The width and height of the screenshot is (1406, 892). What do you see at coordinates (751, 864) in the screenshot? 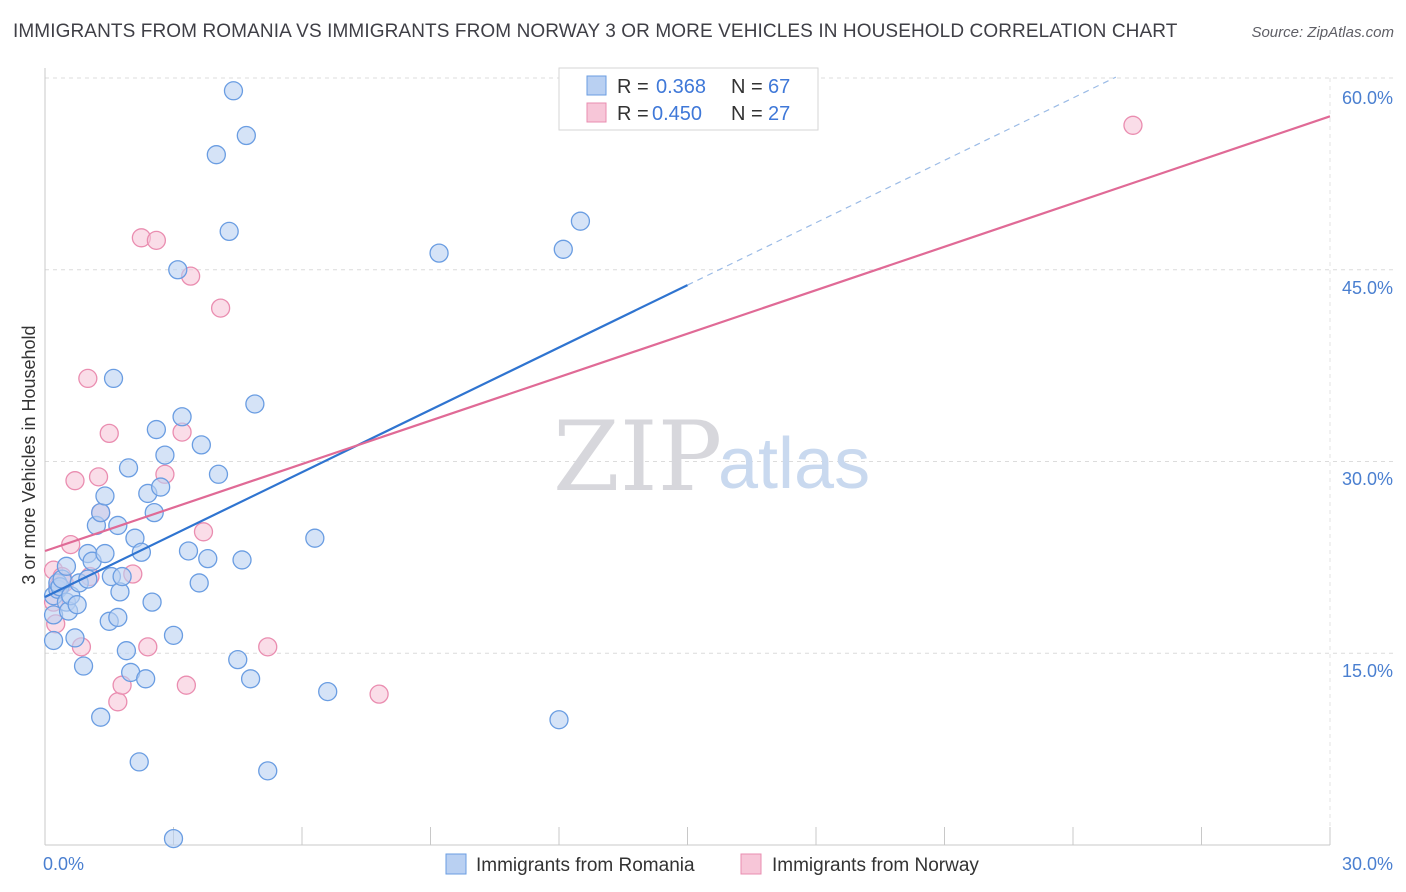
I see `bottom-legend-swatch-norway` at bounding box center [751, 864].